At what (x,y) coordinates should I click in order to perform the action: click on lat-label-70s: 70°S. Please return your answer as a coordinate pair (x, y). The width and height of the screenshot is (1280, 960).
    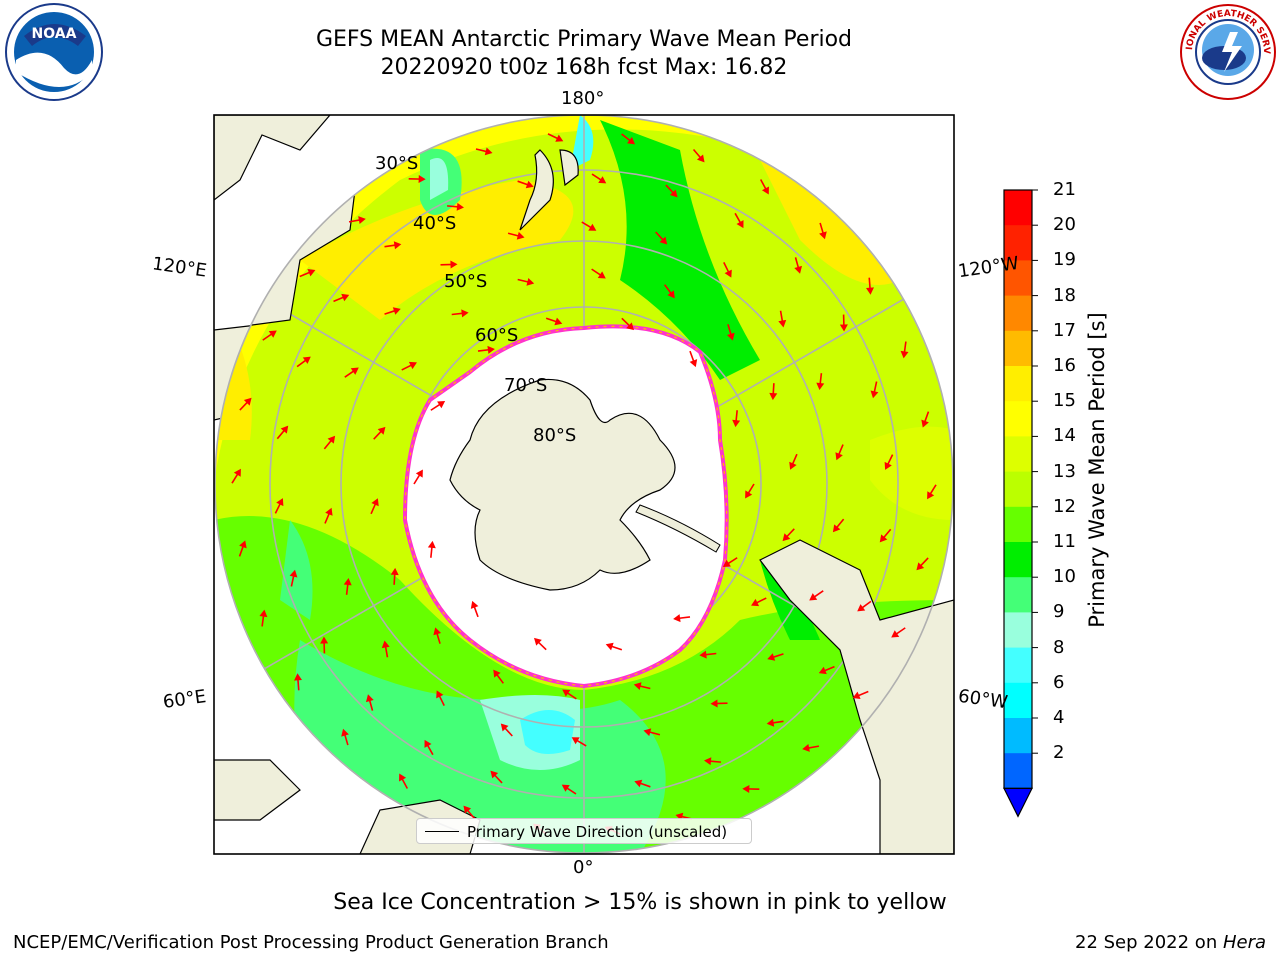
    Looking at the image, I should click on (525, 385).